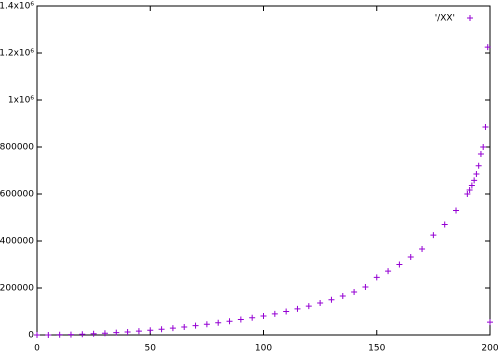 Image resolution: width=500 pixels, height=358 pixels. I want to click on x-tick-label: 150, so click(376, 349).